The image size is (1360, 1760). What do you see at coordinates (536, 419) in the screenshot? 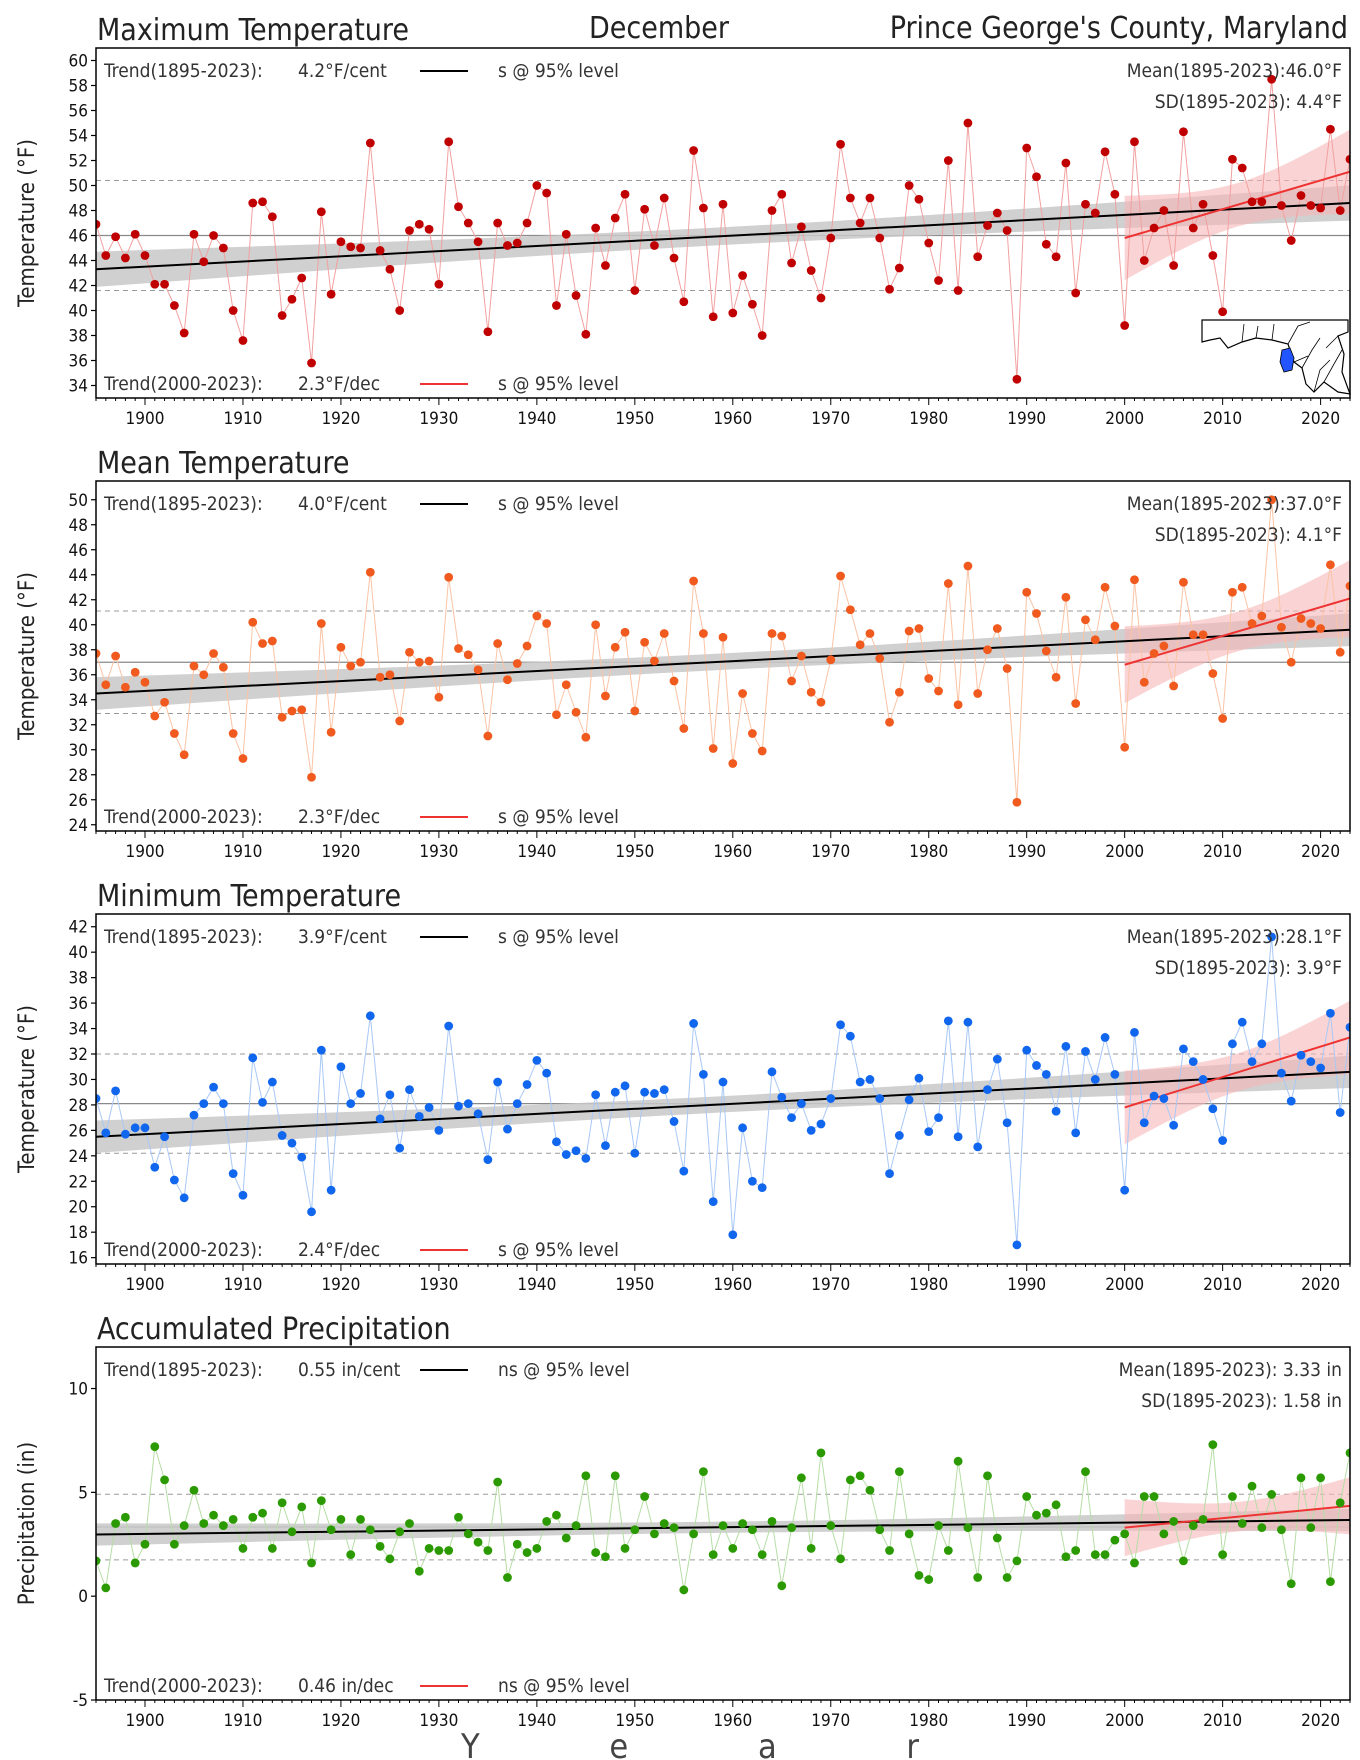
I see `x-tick-label: 1940` at bounding box center [536, 419].